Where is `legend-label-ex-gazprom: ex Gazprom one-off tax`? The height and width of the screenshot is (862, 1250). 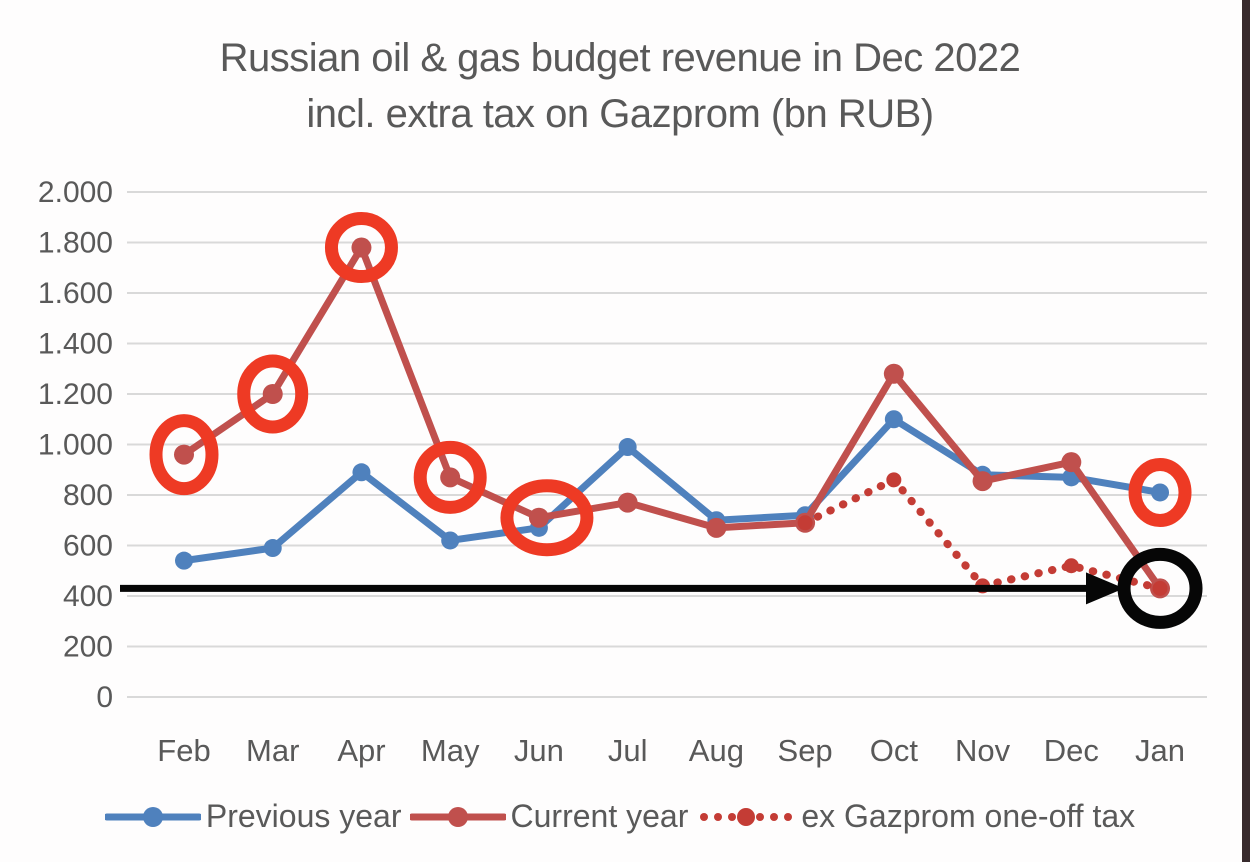
legend-label-ex-gazprom: ex Gazprom one-off tax is located at coordinates (968, 816).